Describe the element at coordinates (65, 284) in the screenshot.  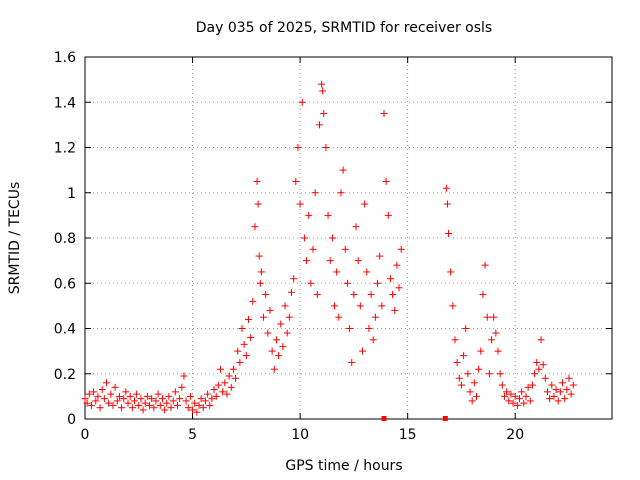
I see `y-tick-label: 0.6` at that location.